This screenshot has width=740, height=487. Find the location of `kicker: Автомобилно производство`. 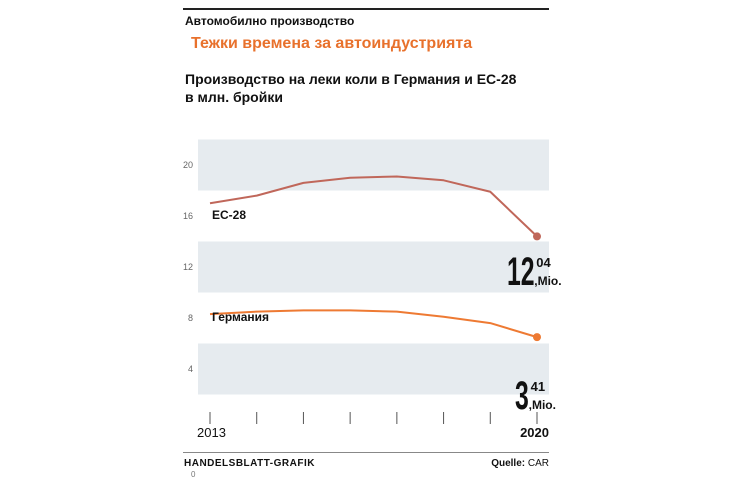

kicker: Автомобилно производство is located at coordinates (270, 21).